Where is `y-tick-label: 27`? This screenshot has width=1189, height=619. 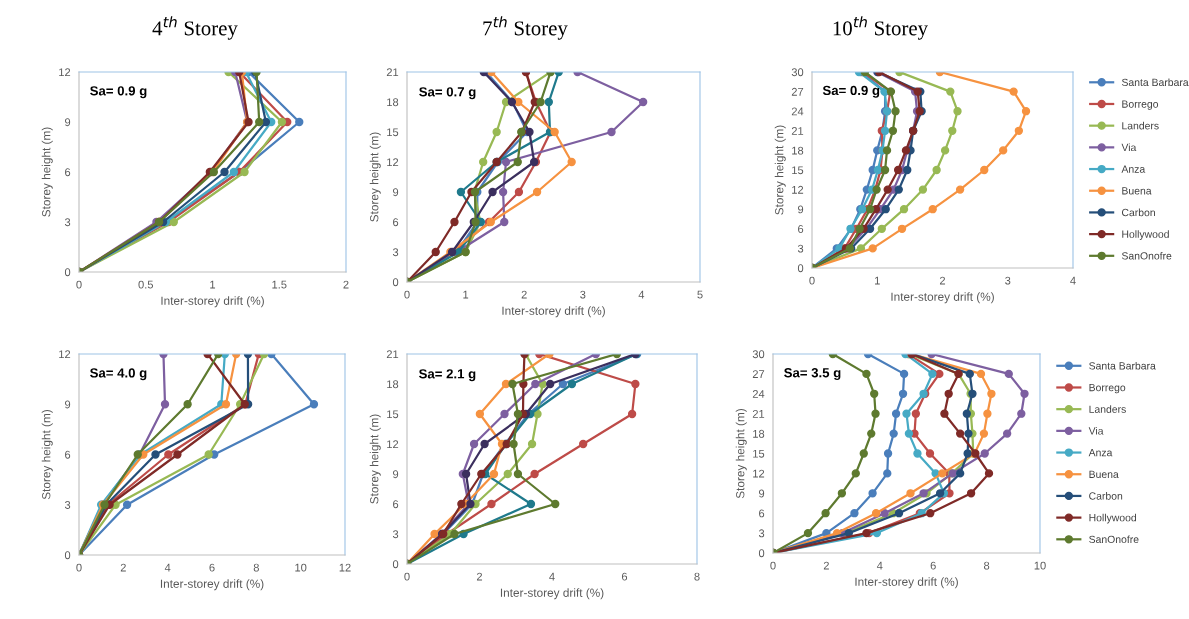
y-tick-label: 27 is located at coordinates (797, 91).